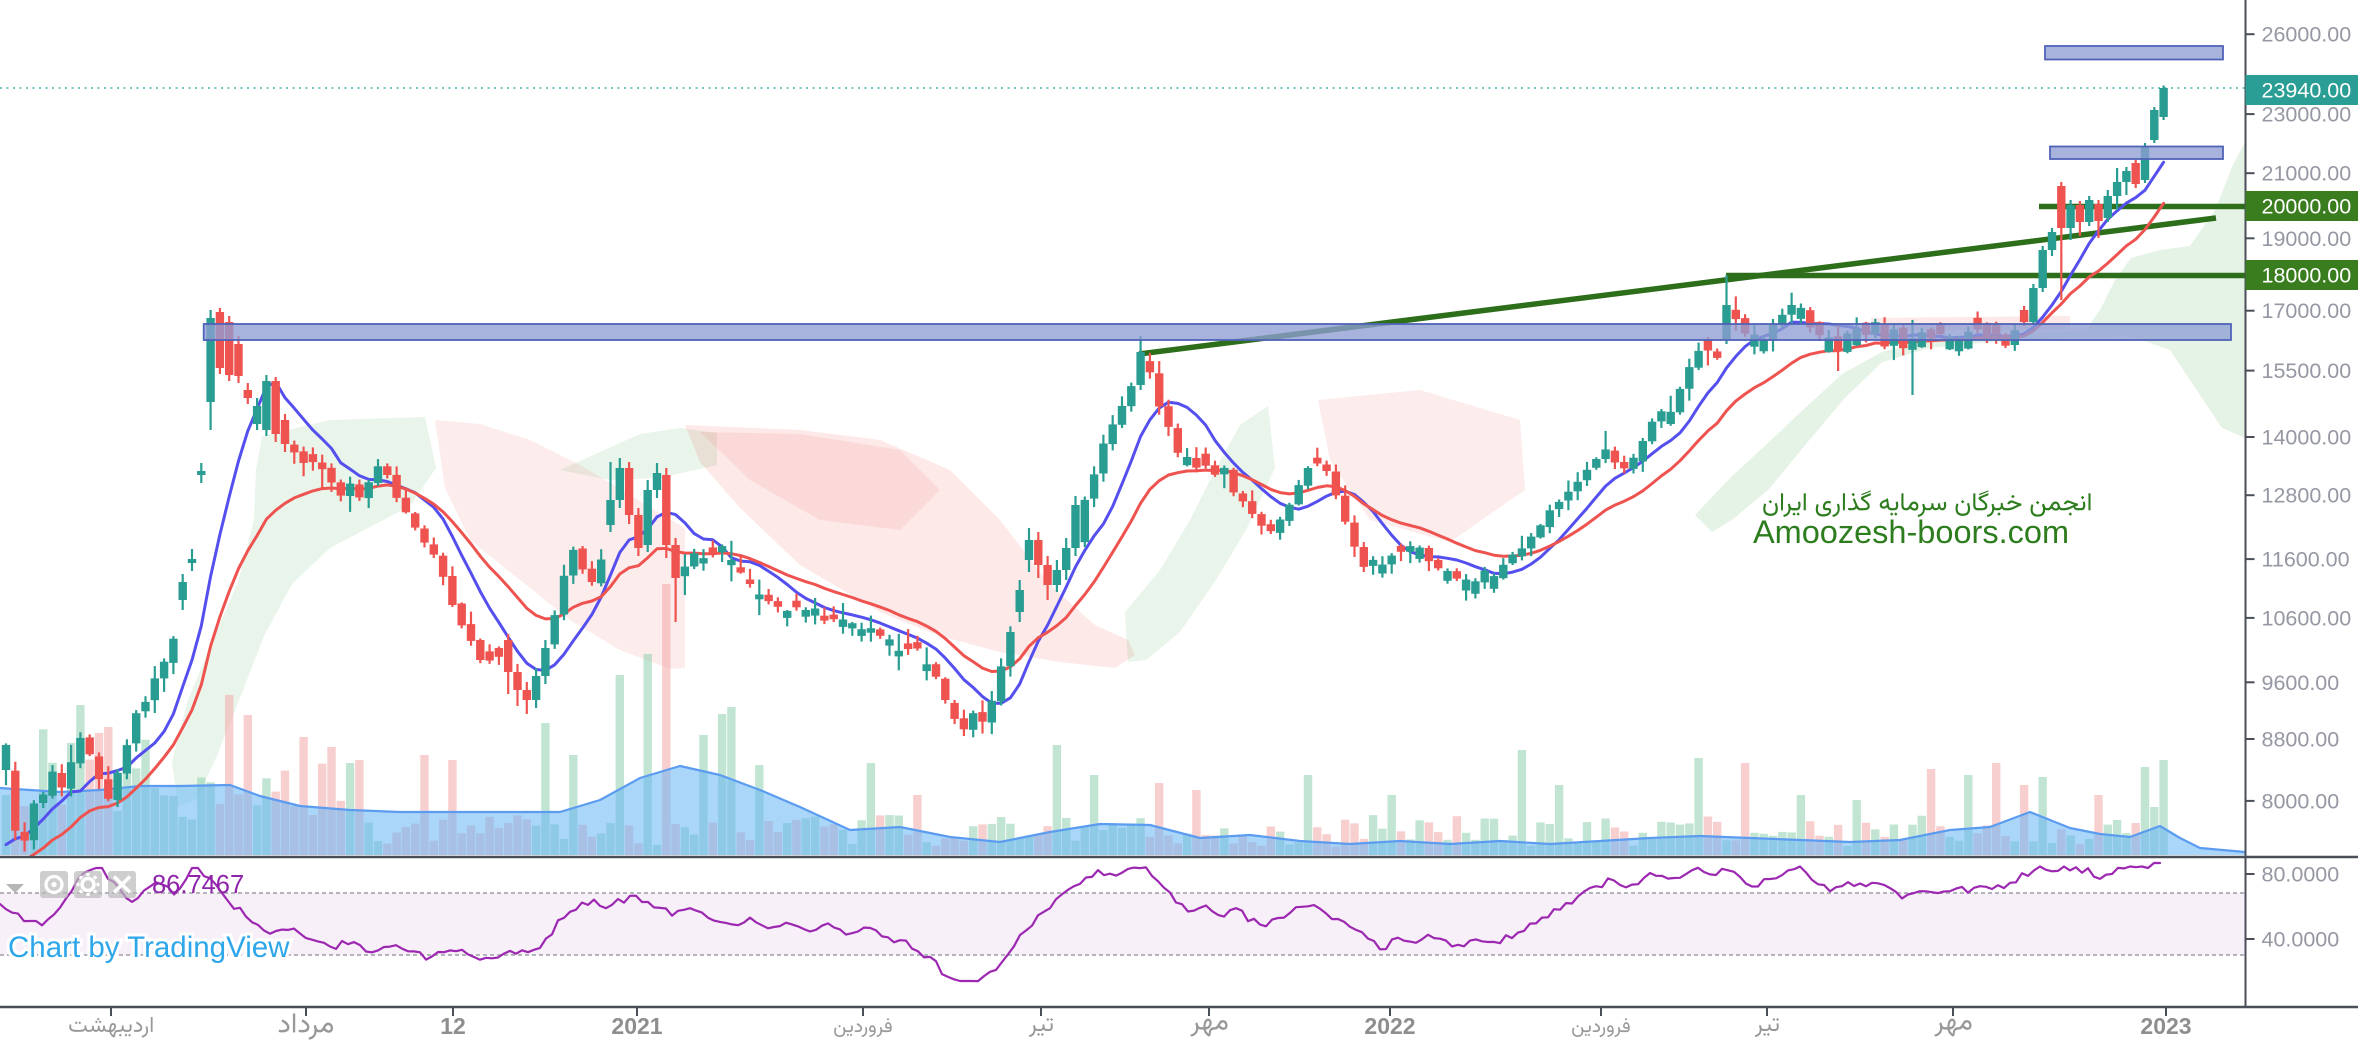 This screenshot has height=1042, width=2358. What do you see at coordinates (149, 947) in the screenshot?
I see `svg-text: Chart by TradingView` at bounding box center [149, 947].